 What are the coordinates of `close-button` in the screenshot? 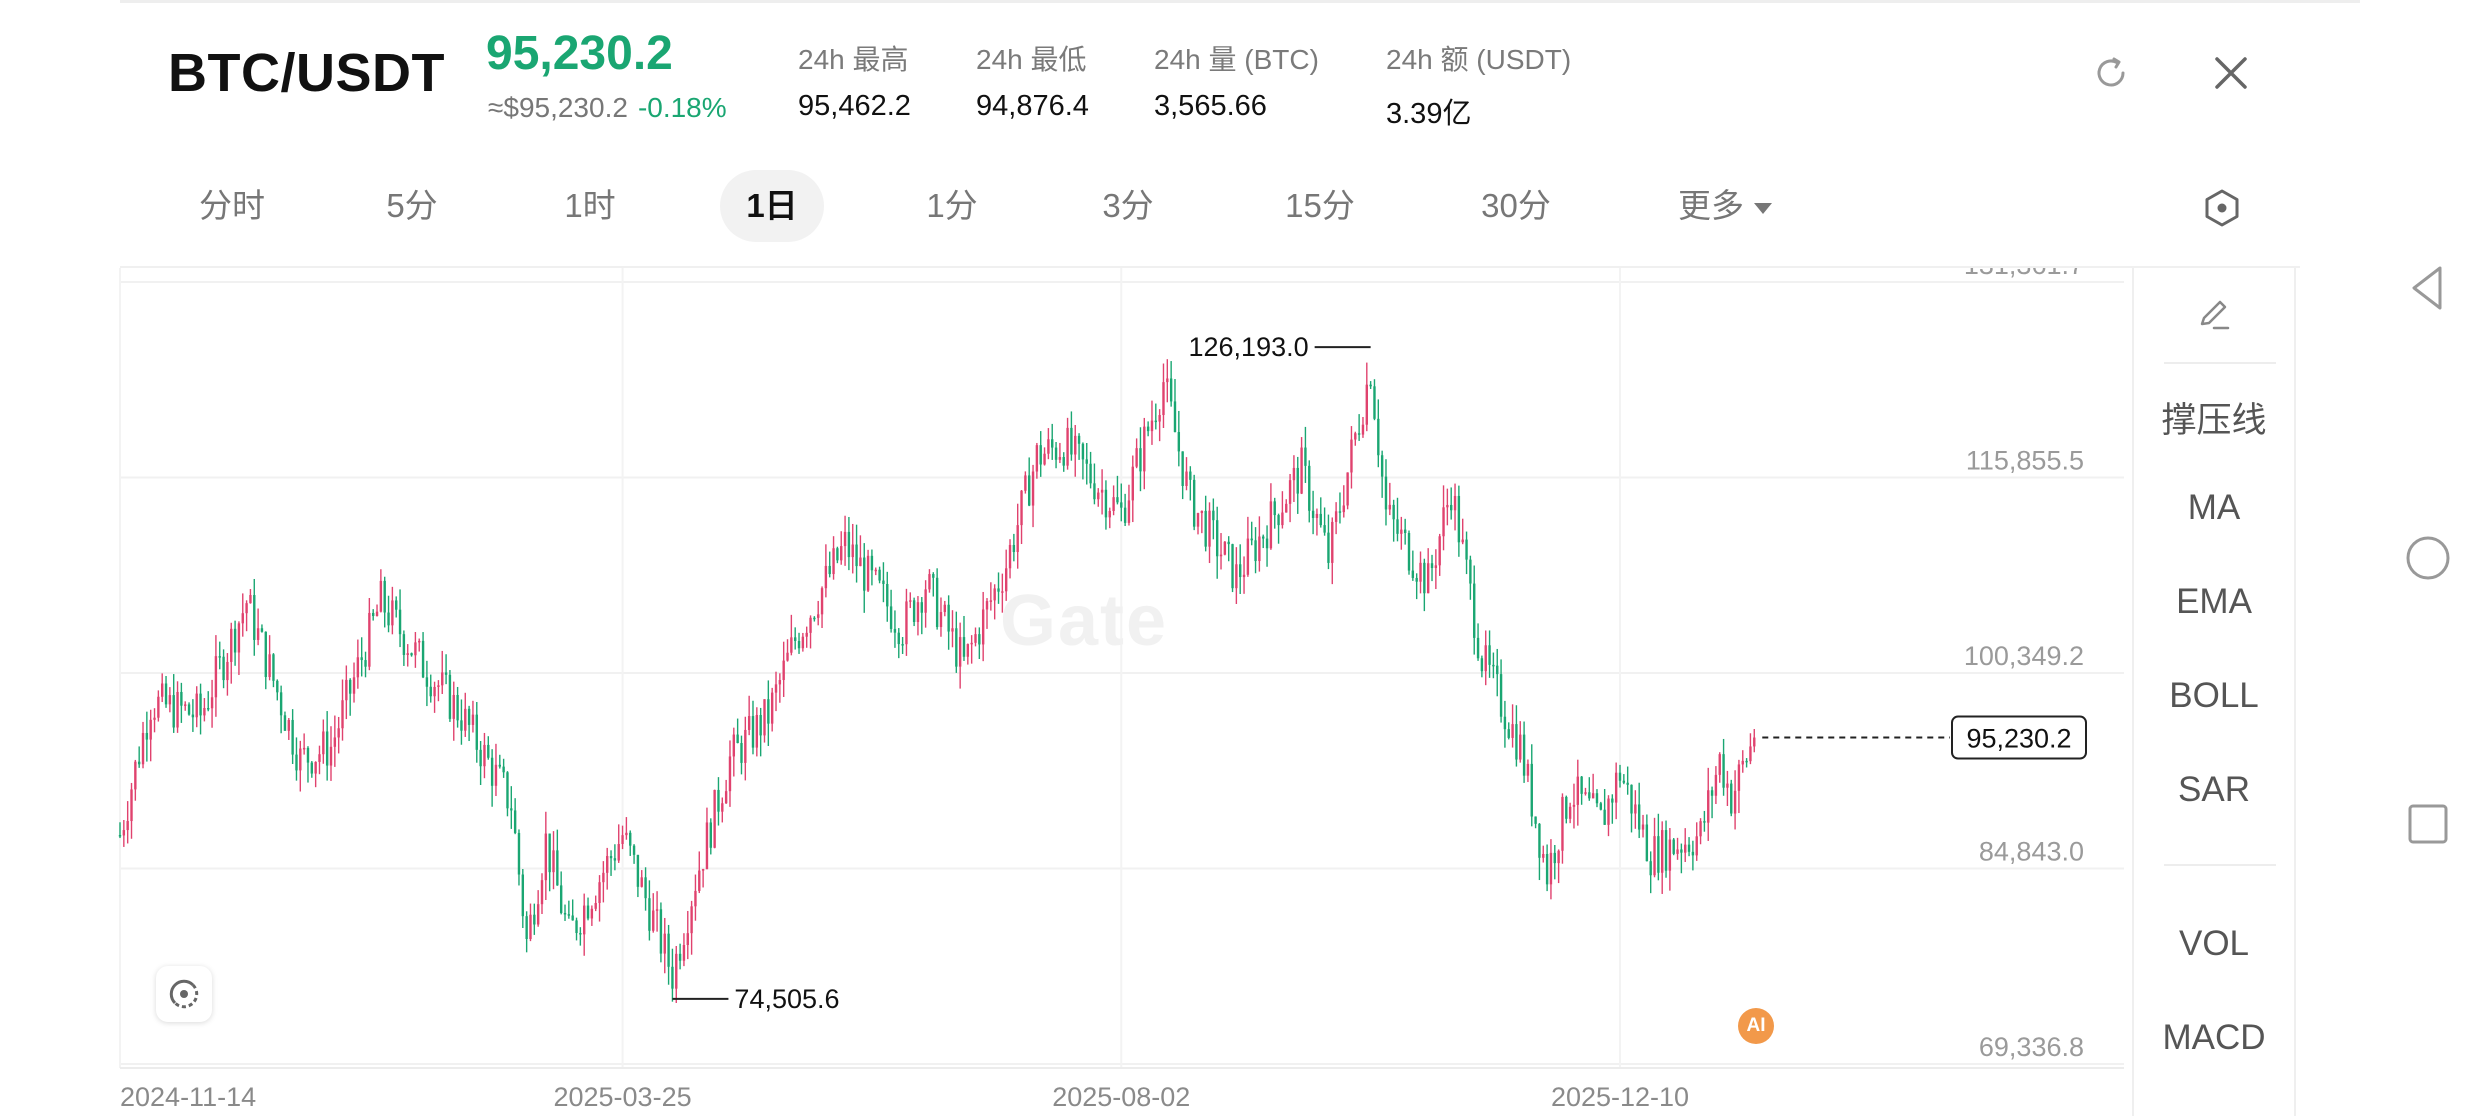 It's located at (2231, 73).